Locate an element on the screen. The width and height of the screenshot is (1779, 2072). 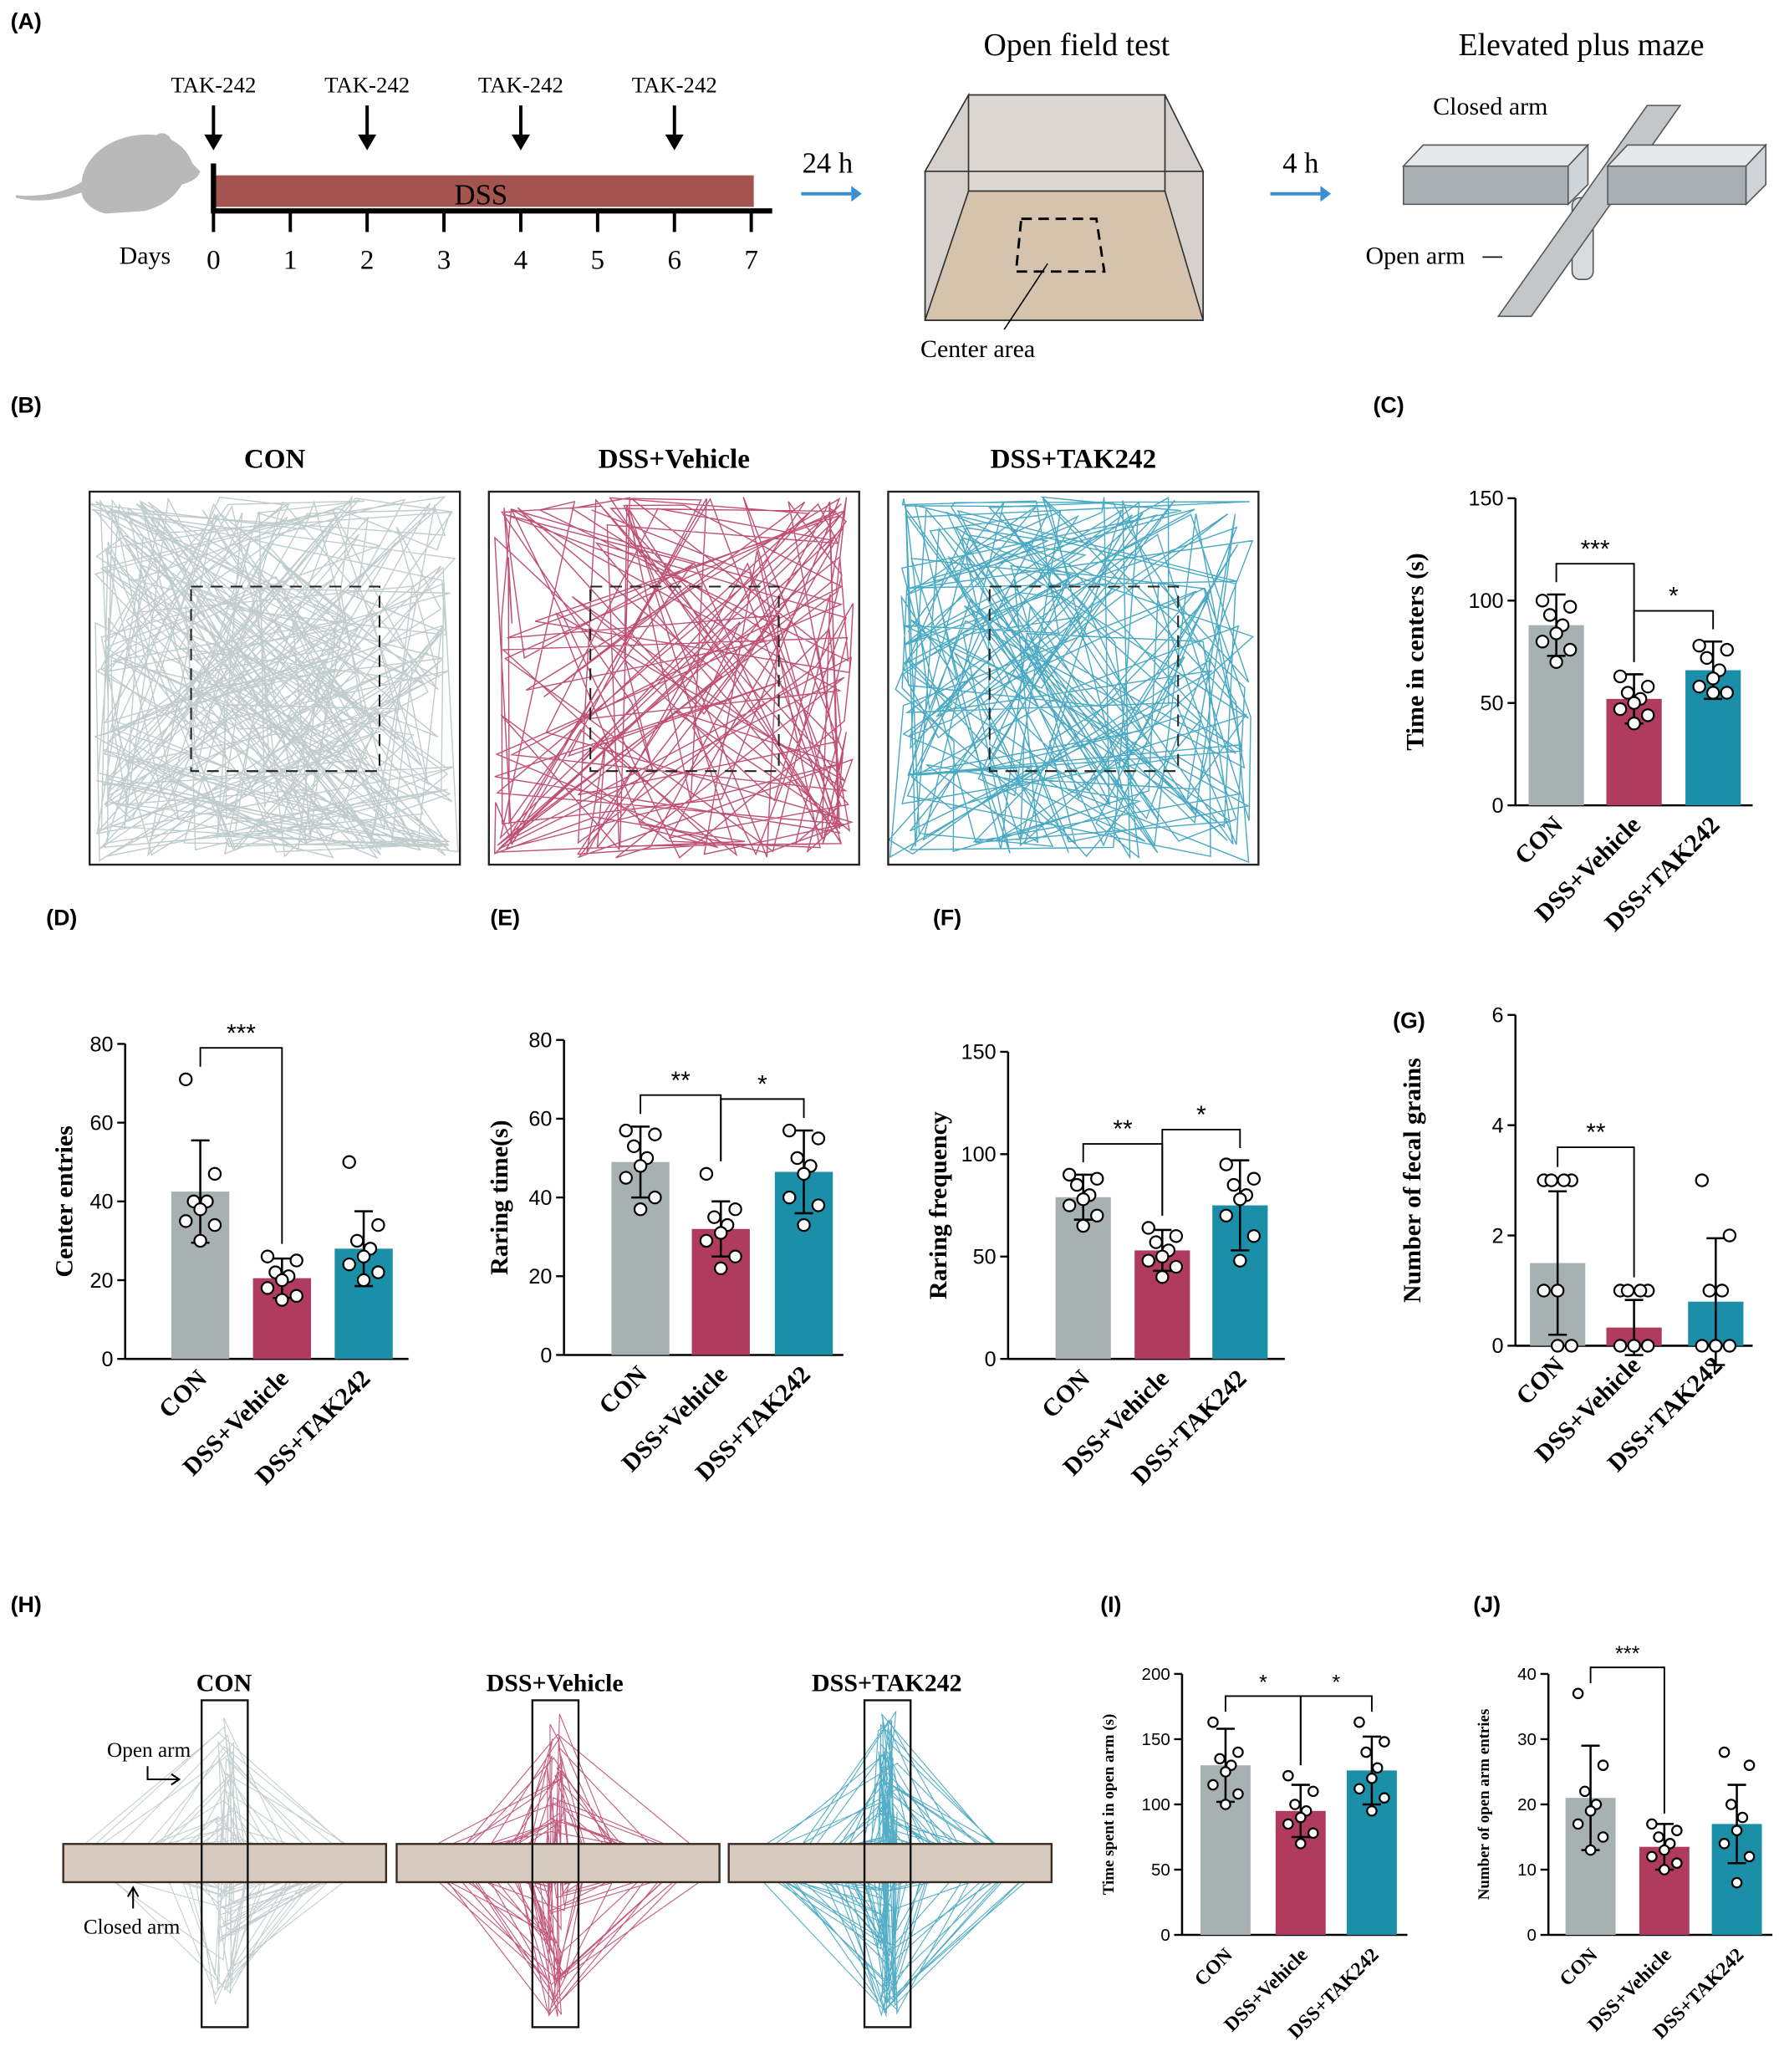
day-label: 2 is located at coordinates (367, 261).